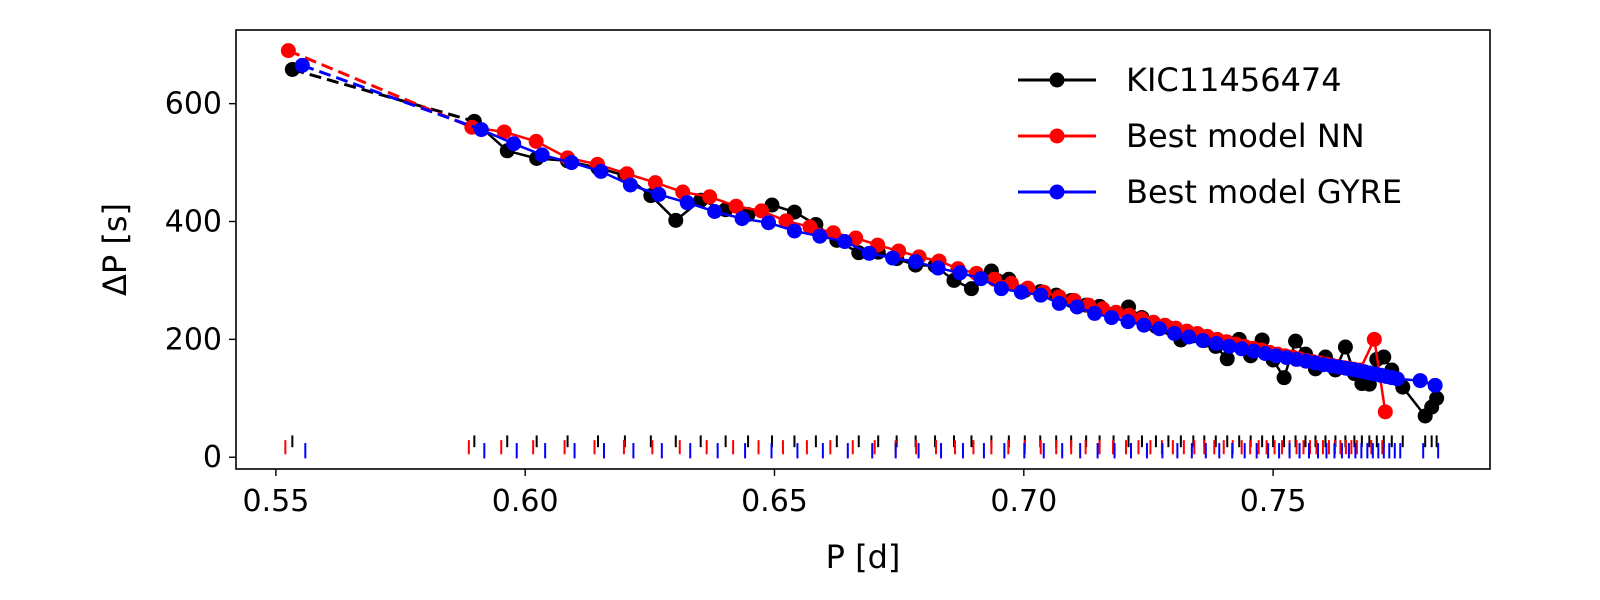 This screenshot has height=600, width=1600. I want to click on y-axis-label: ΔP [s], so click(115, 249).